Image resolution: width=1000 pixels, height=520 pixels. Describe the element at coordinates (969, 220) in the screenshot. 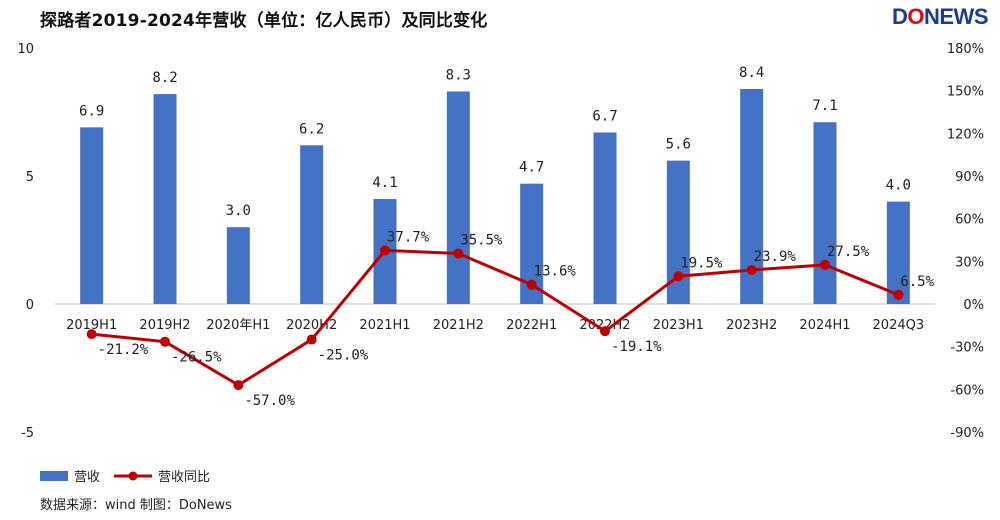

I see `right-tick-label: 60%` at that location.